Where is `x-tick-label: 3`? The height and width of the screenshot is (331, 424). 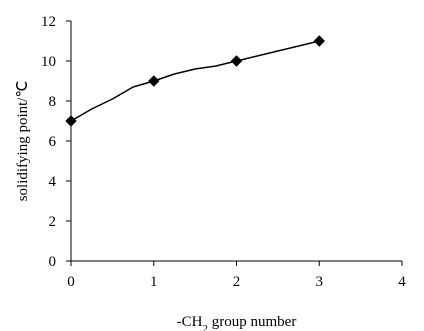 x-tick-label: 3 is located at coordinates (320, 282).